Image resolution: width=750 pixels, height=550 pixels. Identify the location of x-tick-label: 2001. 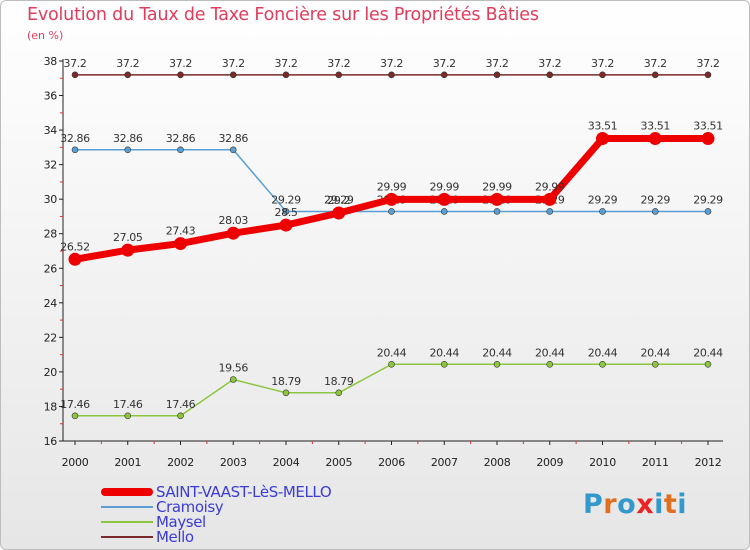
(127, 462).